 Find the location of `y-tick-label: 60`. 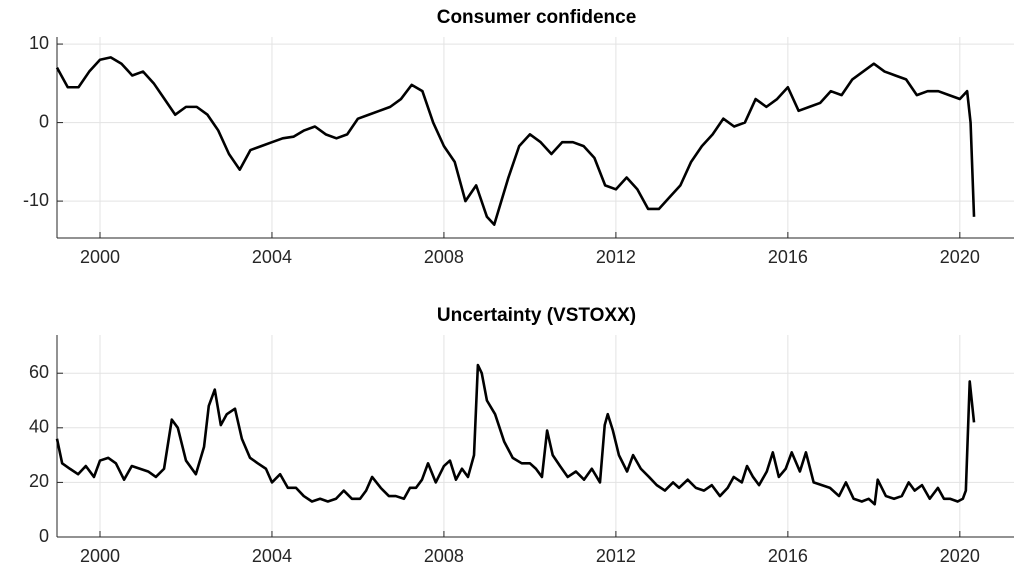

y-tick-label: 60 is located at coordinates (39, 372).